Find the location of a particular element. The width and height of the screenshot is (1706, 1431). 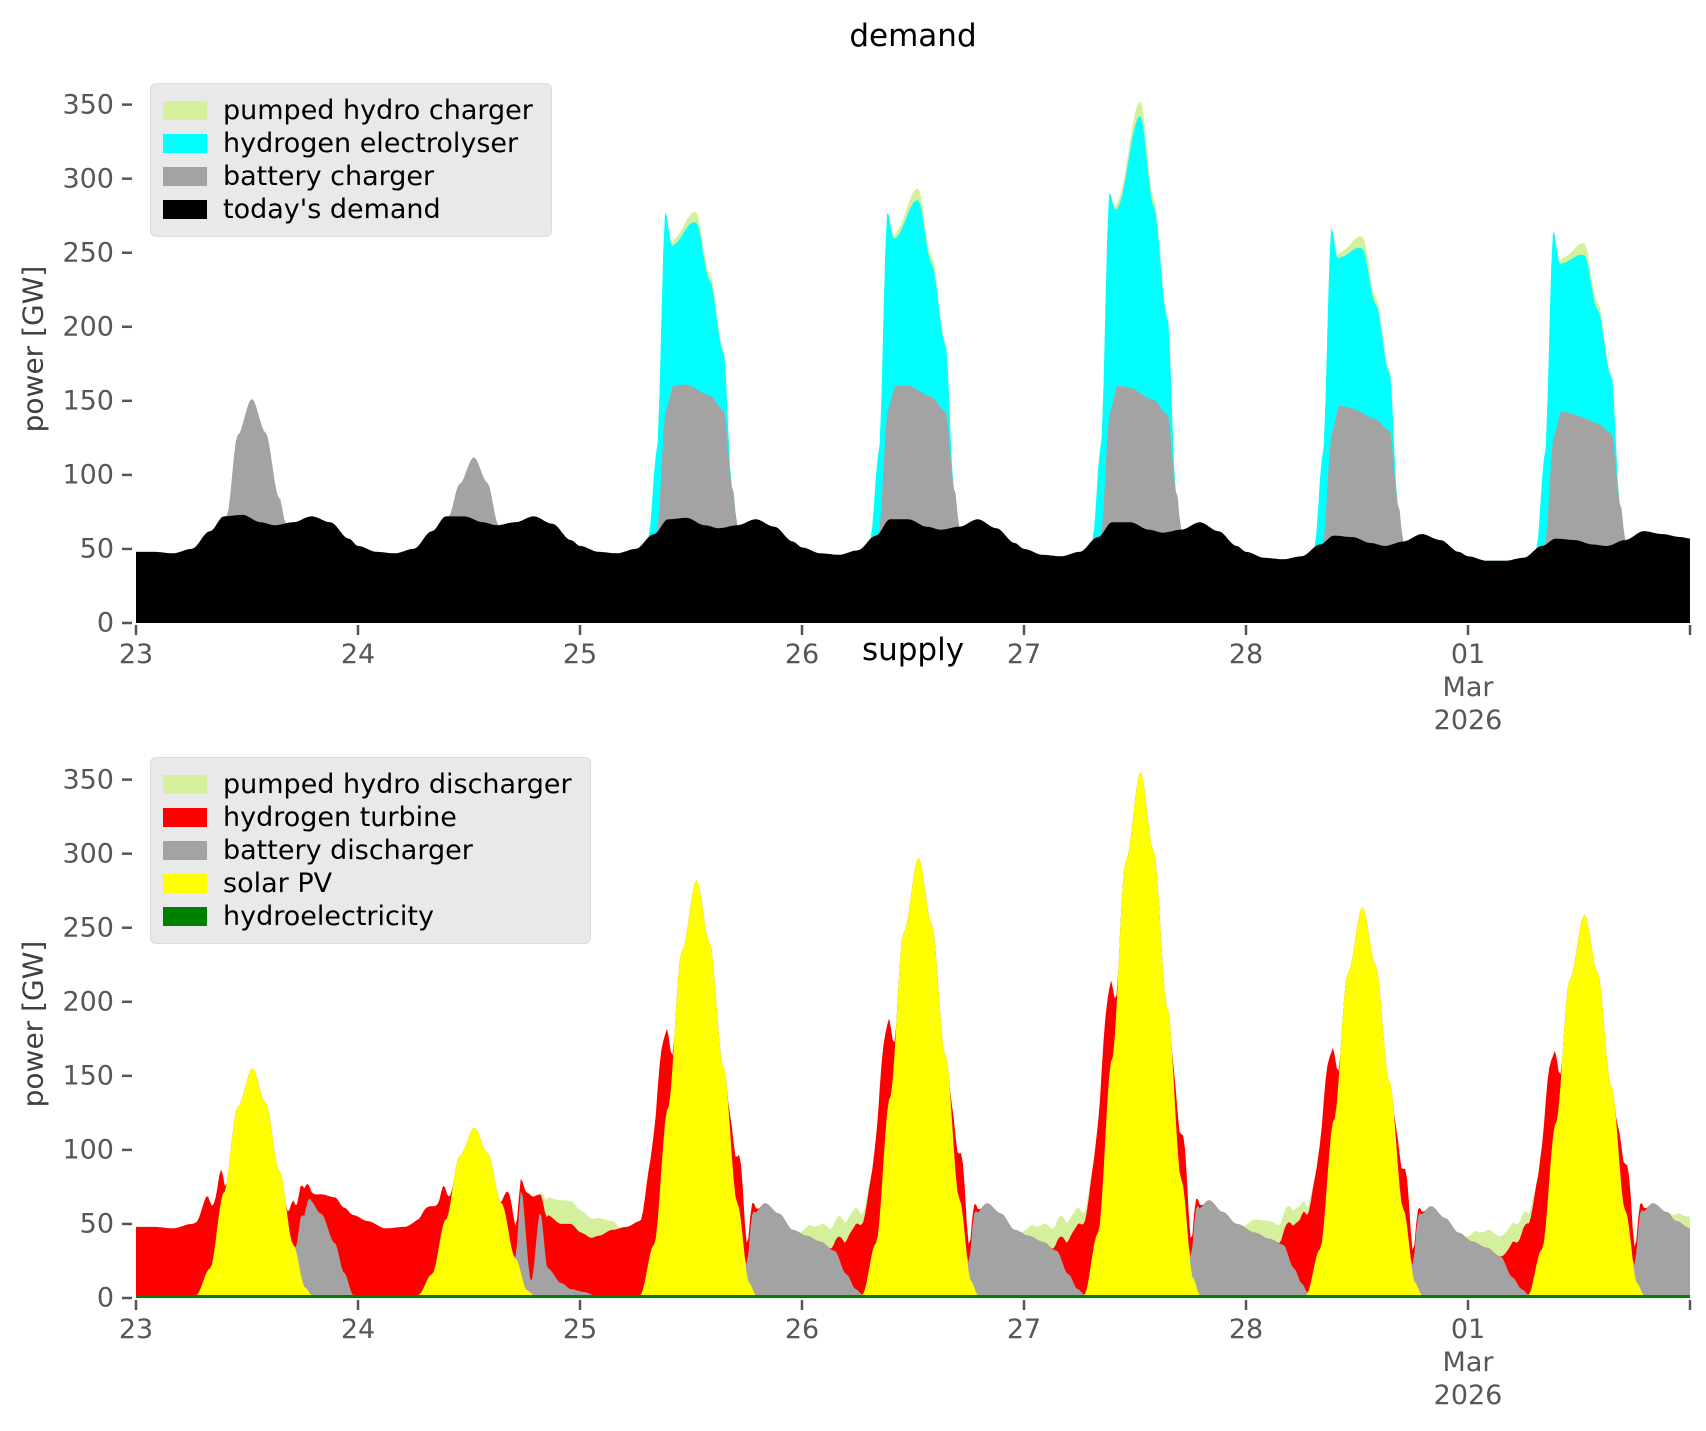

demand-y-tick-300: 300 is located at coordinates (88, 179).